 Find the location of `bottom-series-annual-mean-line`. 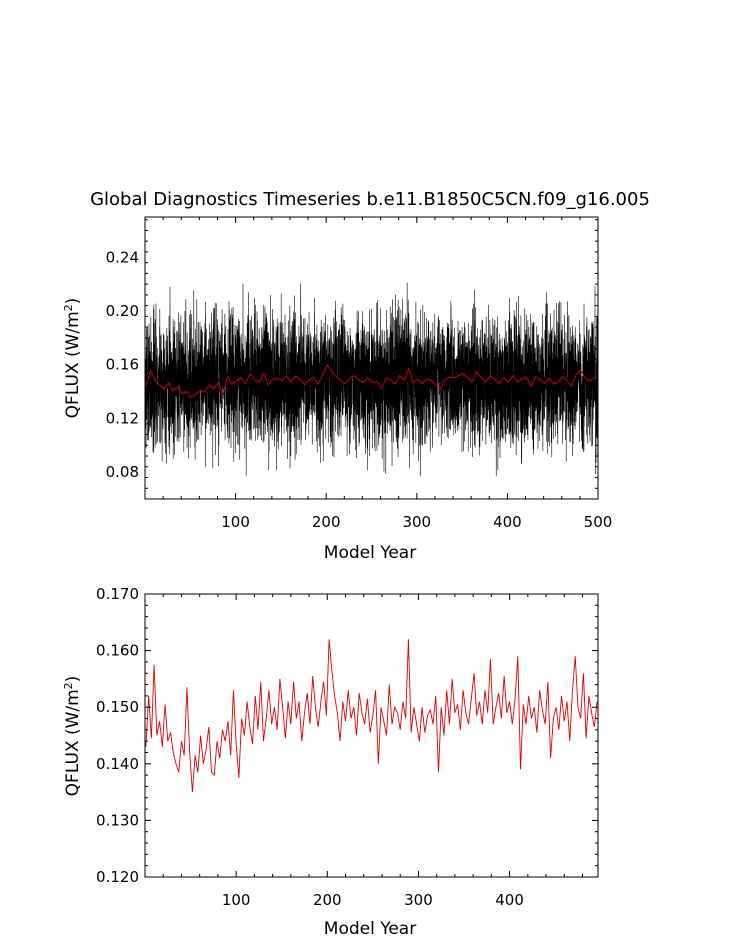

bottom-series-annual-mean-line is located at coordinates (371, 716).